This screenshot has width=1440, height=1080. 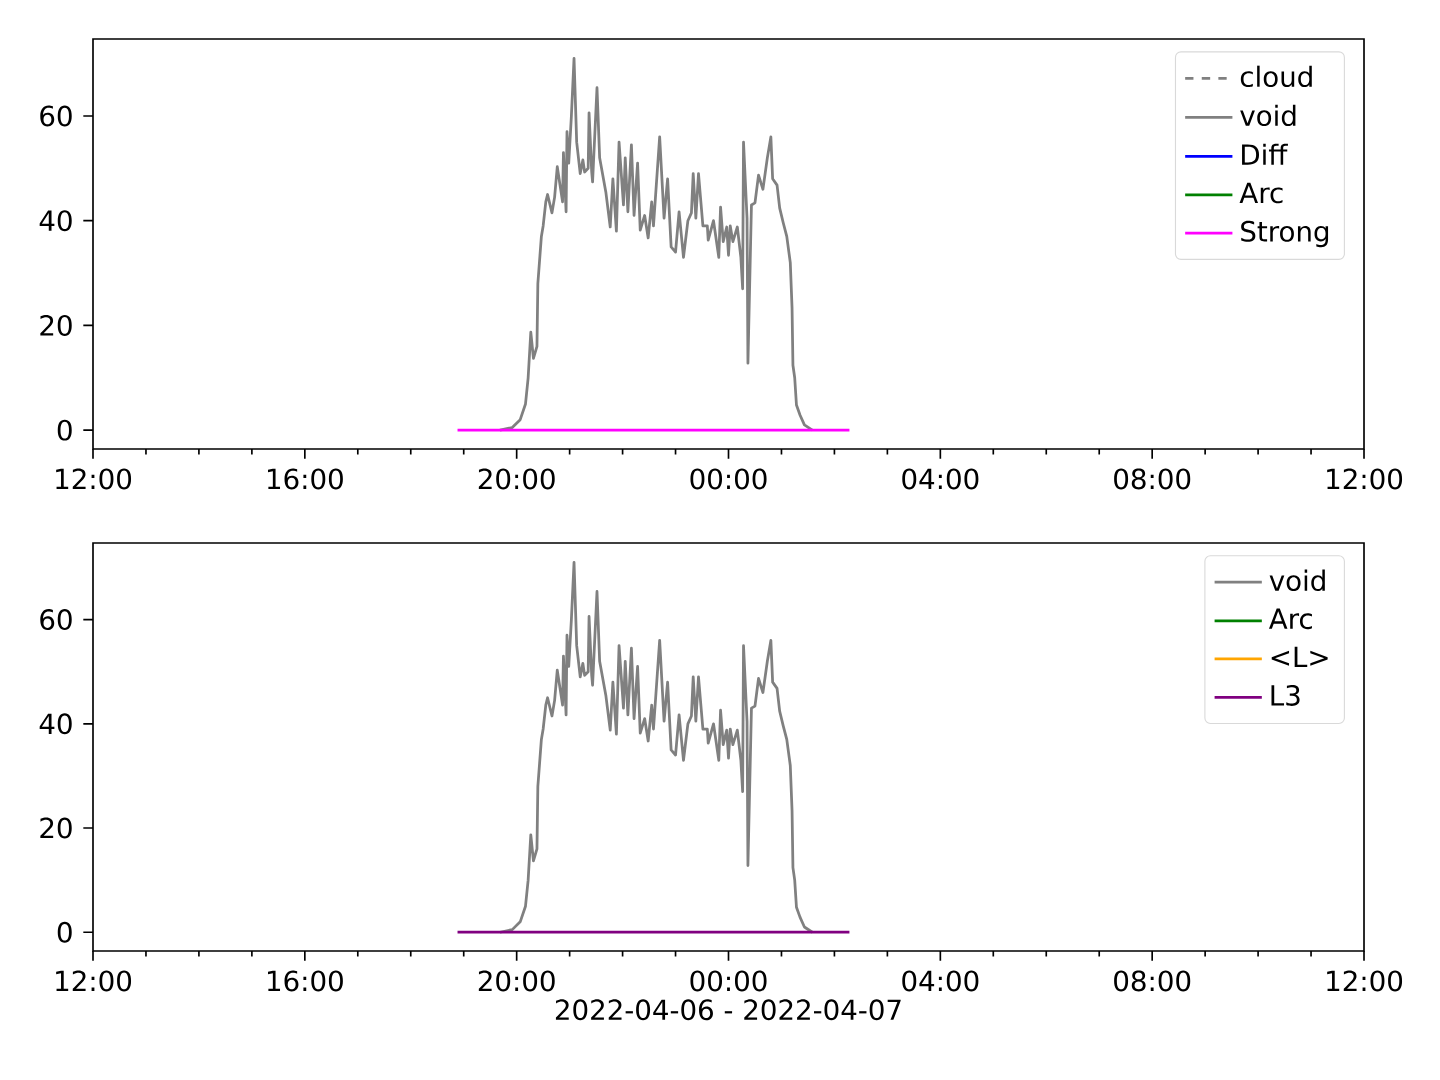 What do you see at coordinates (1276, 76) in the screenshot?
I see `legend-label: cloud` at bounding box center [1276, 76].